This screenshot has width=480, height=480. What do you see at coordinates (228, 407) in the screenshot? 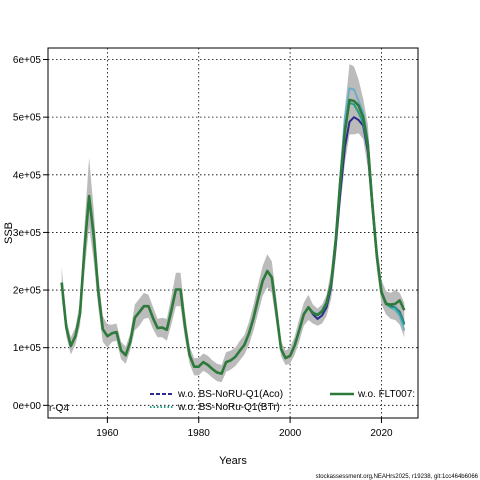
I see `legend-label-2: w.o. BS-NoRu-Q1(BTr)` at bounding box center [228, 407].